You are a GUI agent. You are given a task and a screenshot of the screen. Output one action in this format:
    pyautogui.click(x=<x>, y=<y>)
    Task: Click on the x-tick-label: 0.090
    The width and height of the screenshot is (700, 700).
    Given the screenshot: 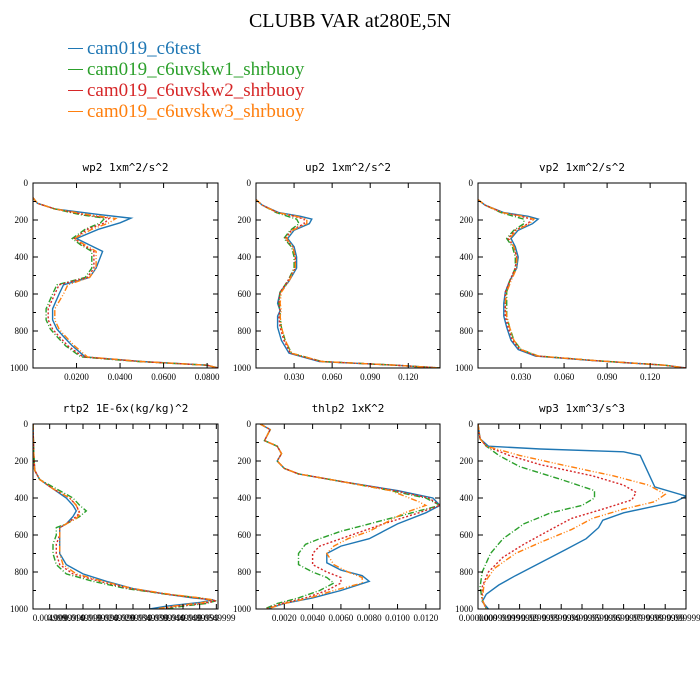 What is the action you would take?
    pyautogui.click(x=370, y=377)
    